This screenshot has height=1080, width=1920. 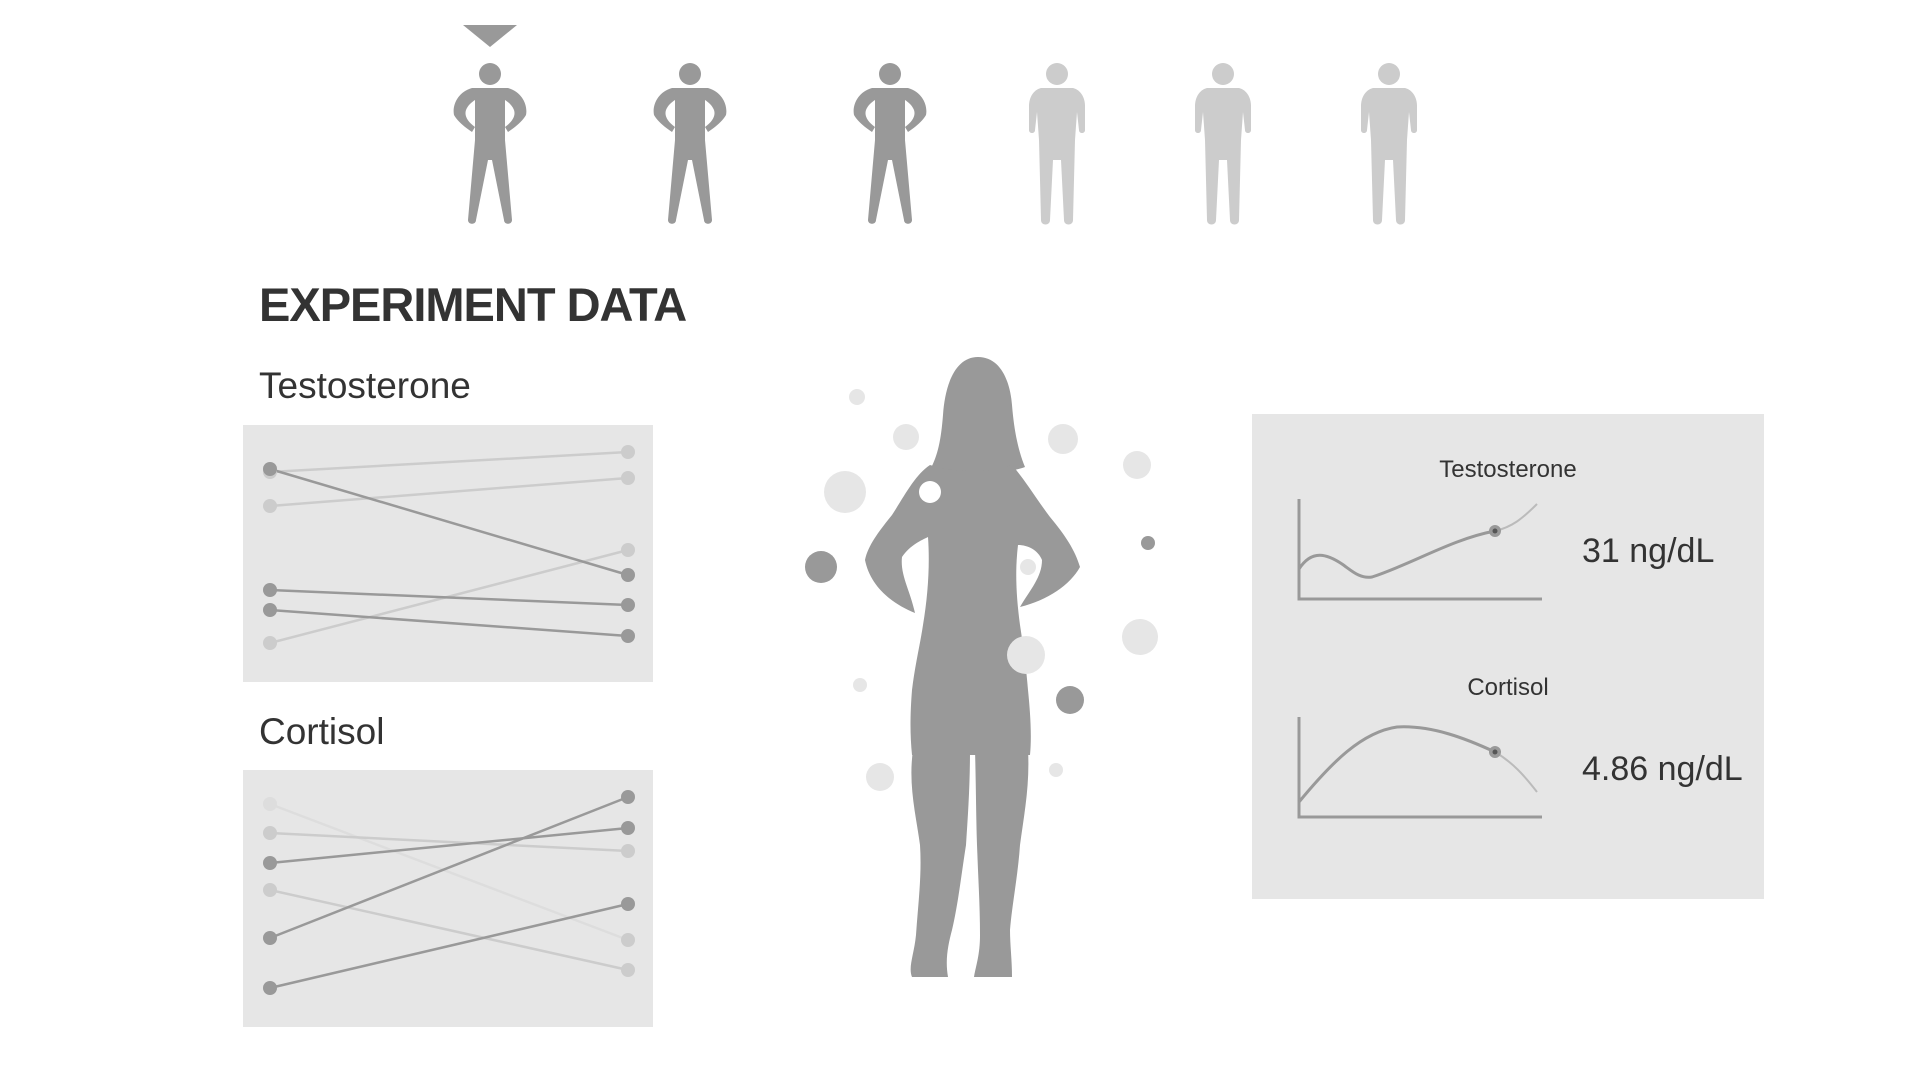 What do you see at coordinates (972, 667) in the screenshot?
I see `woman-body` at bounding box center [972, 667].